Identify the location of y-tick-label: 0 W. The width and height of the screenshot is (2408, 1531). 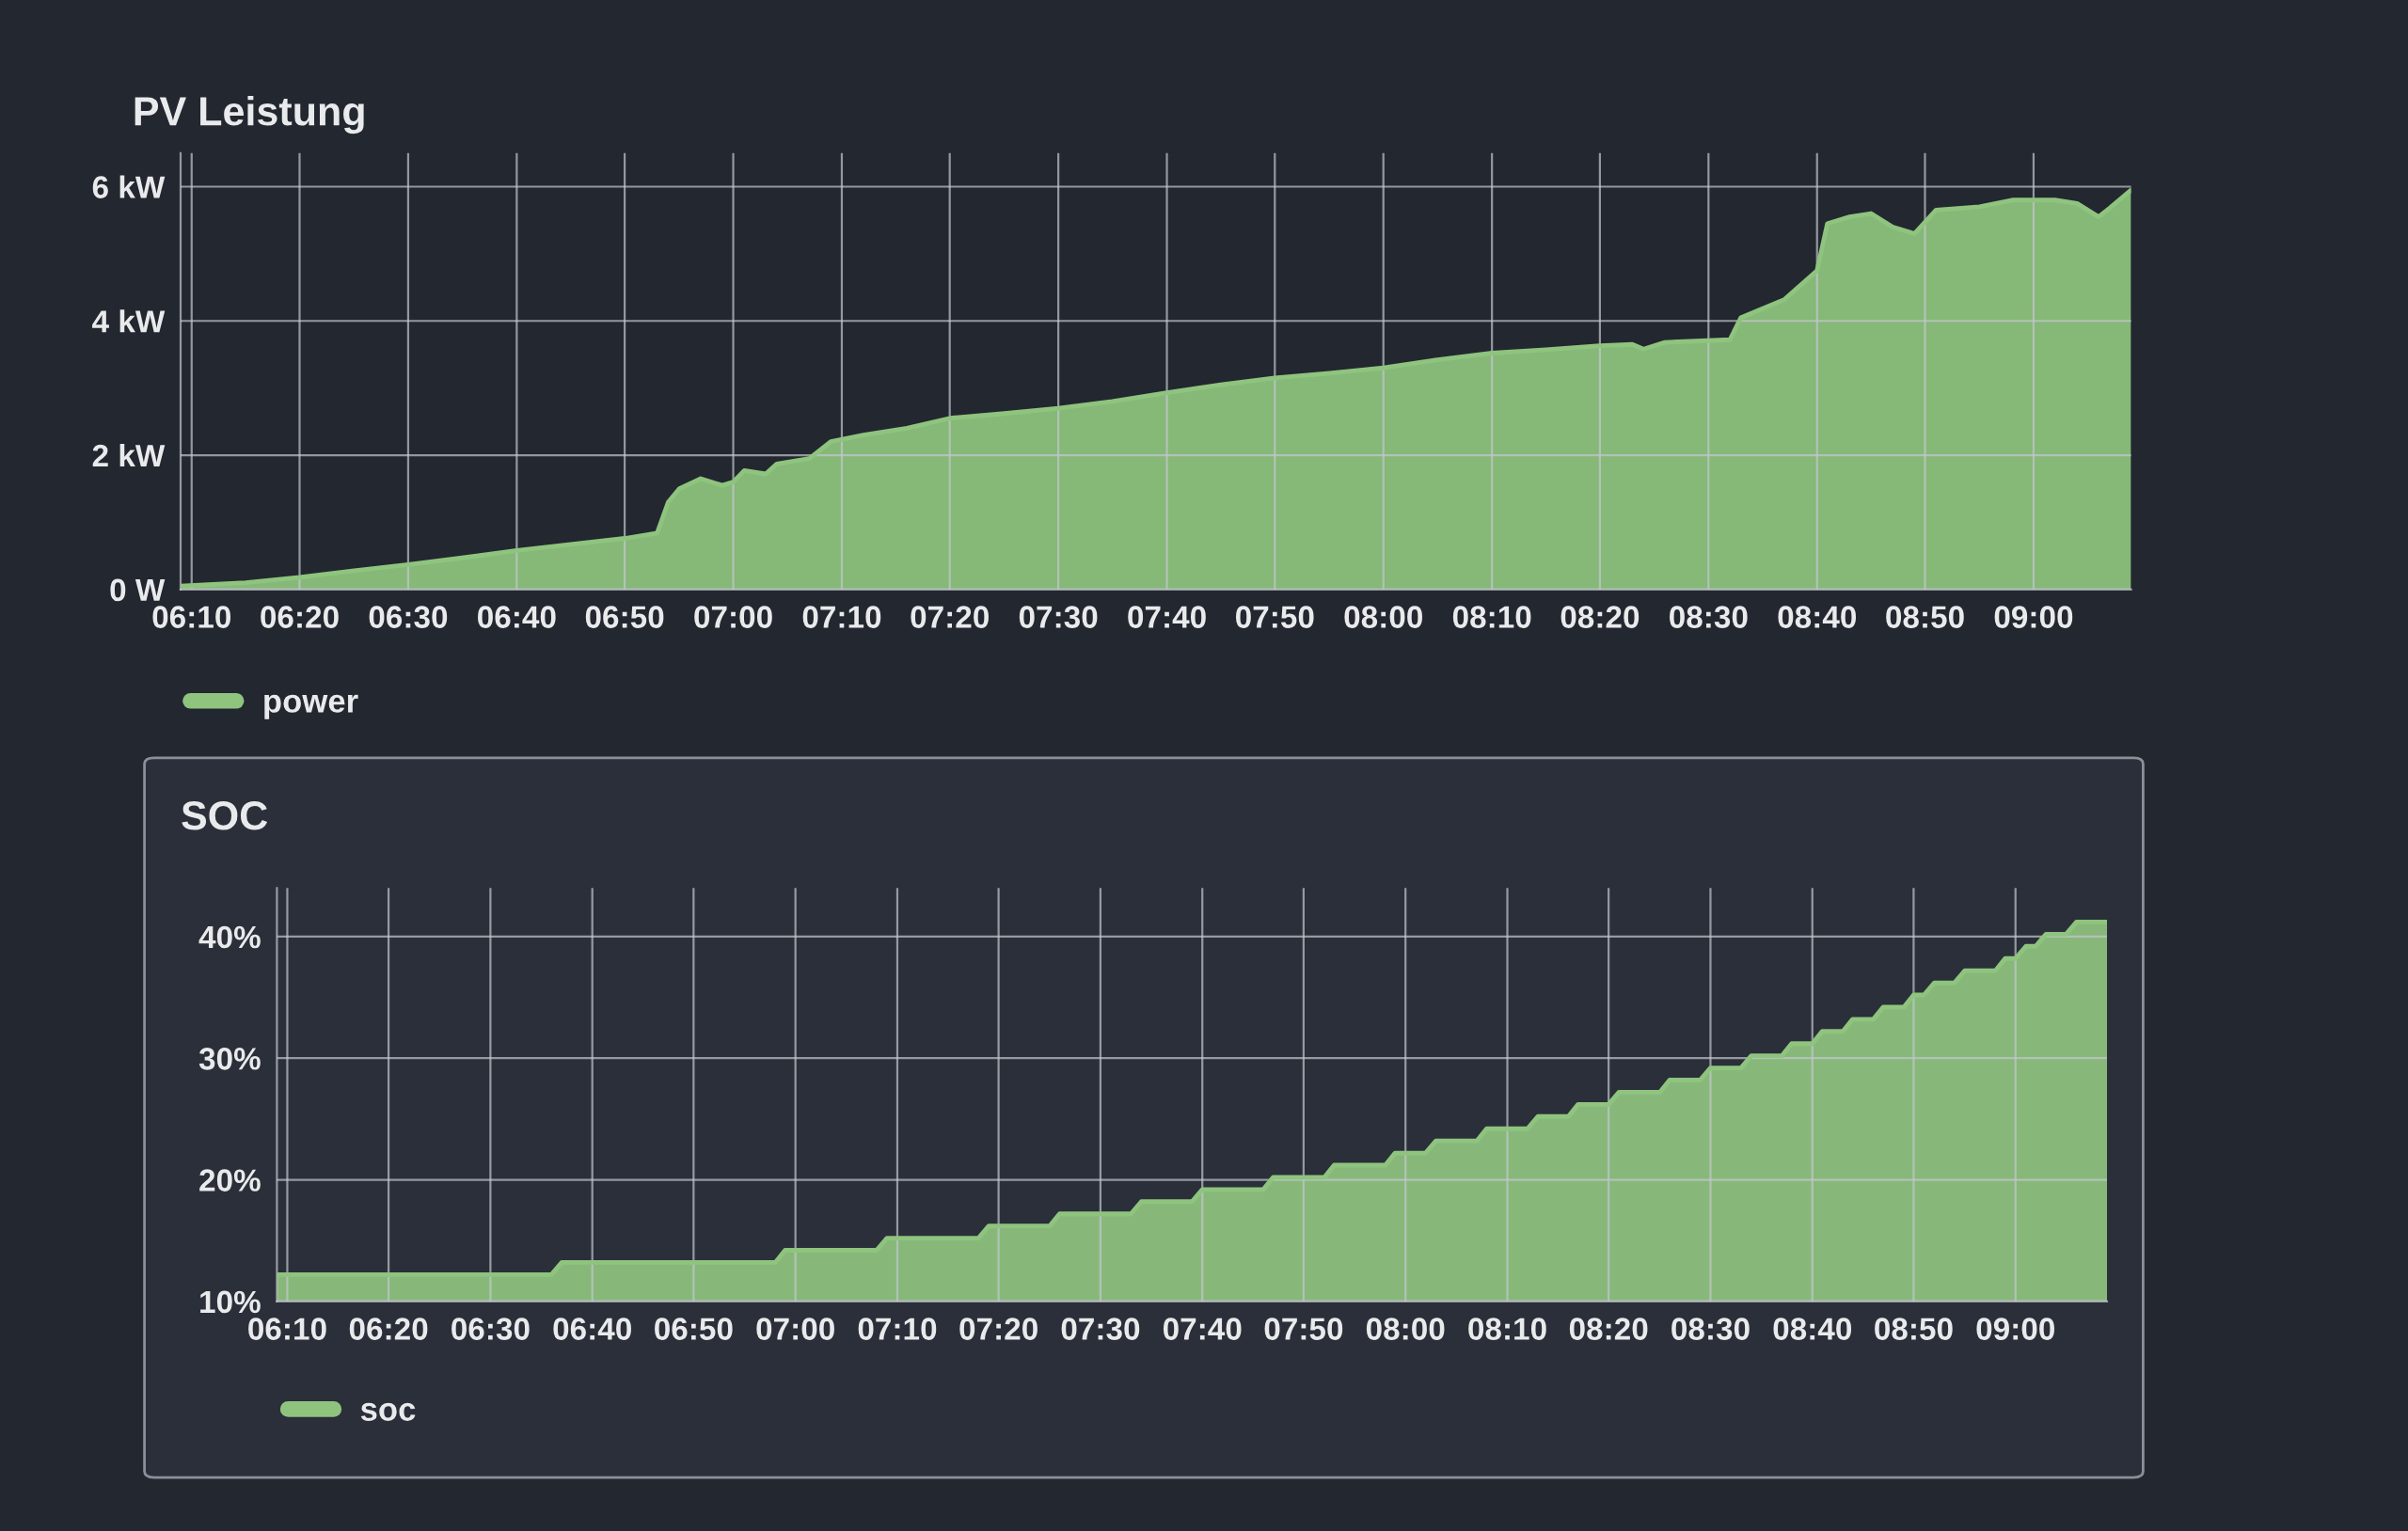
(138, 590).